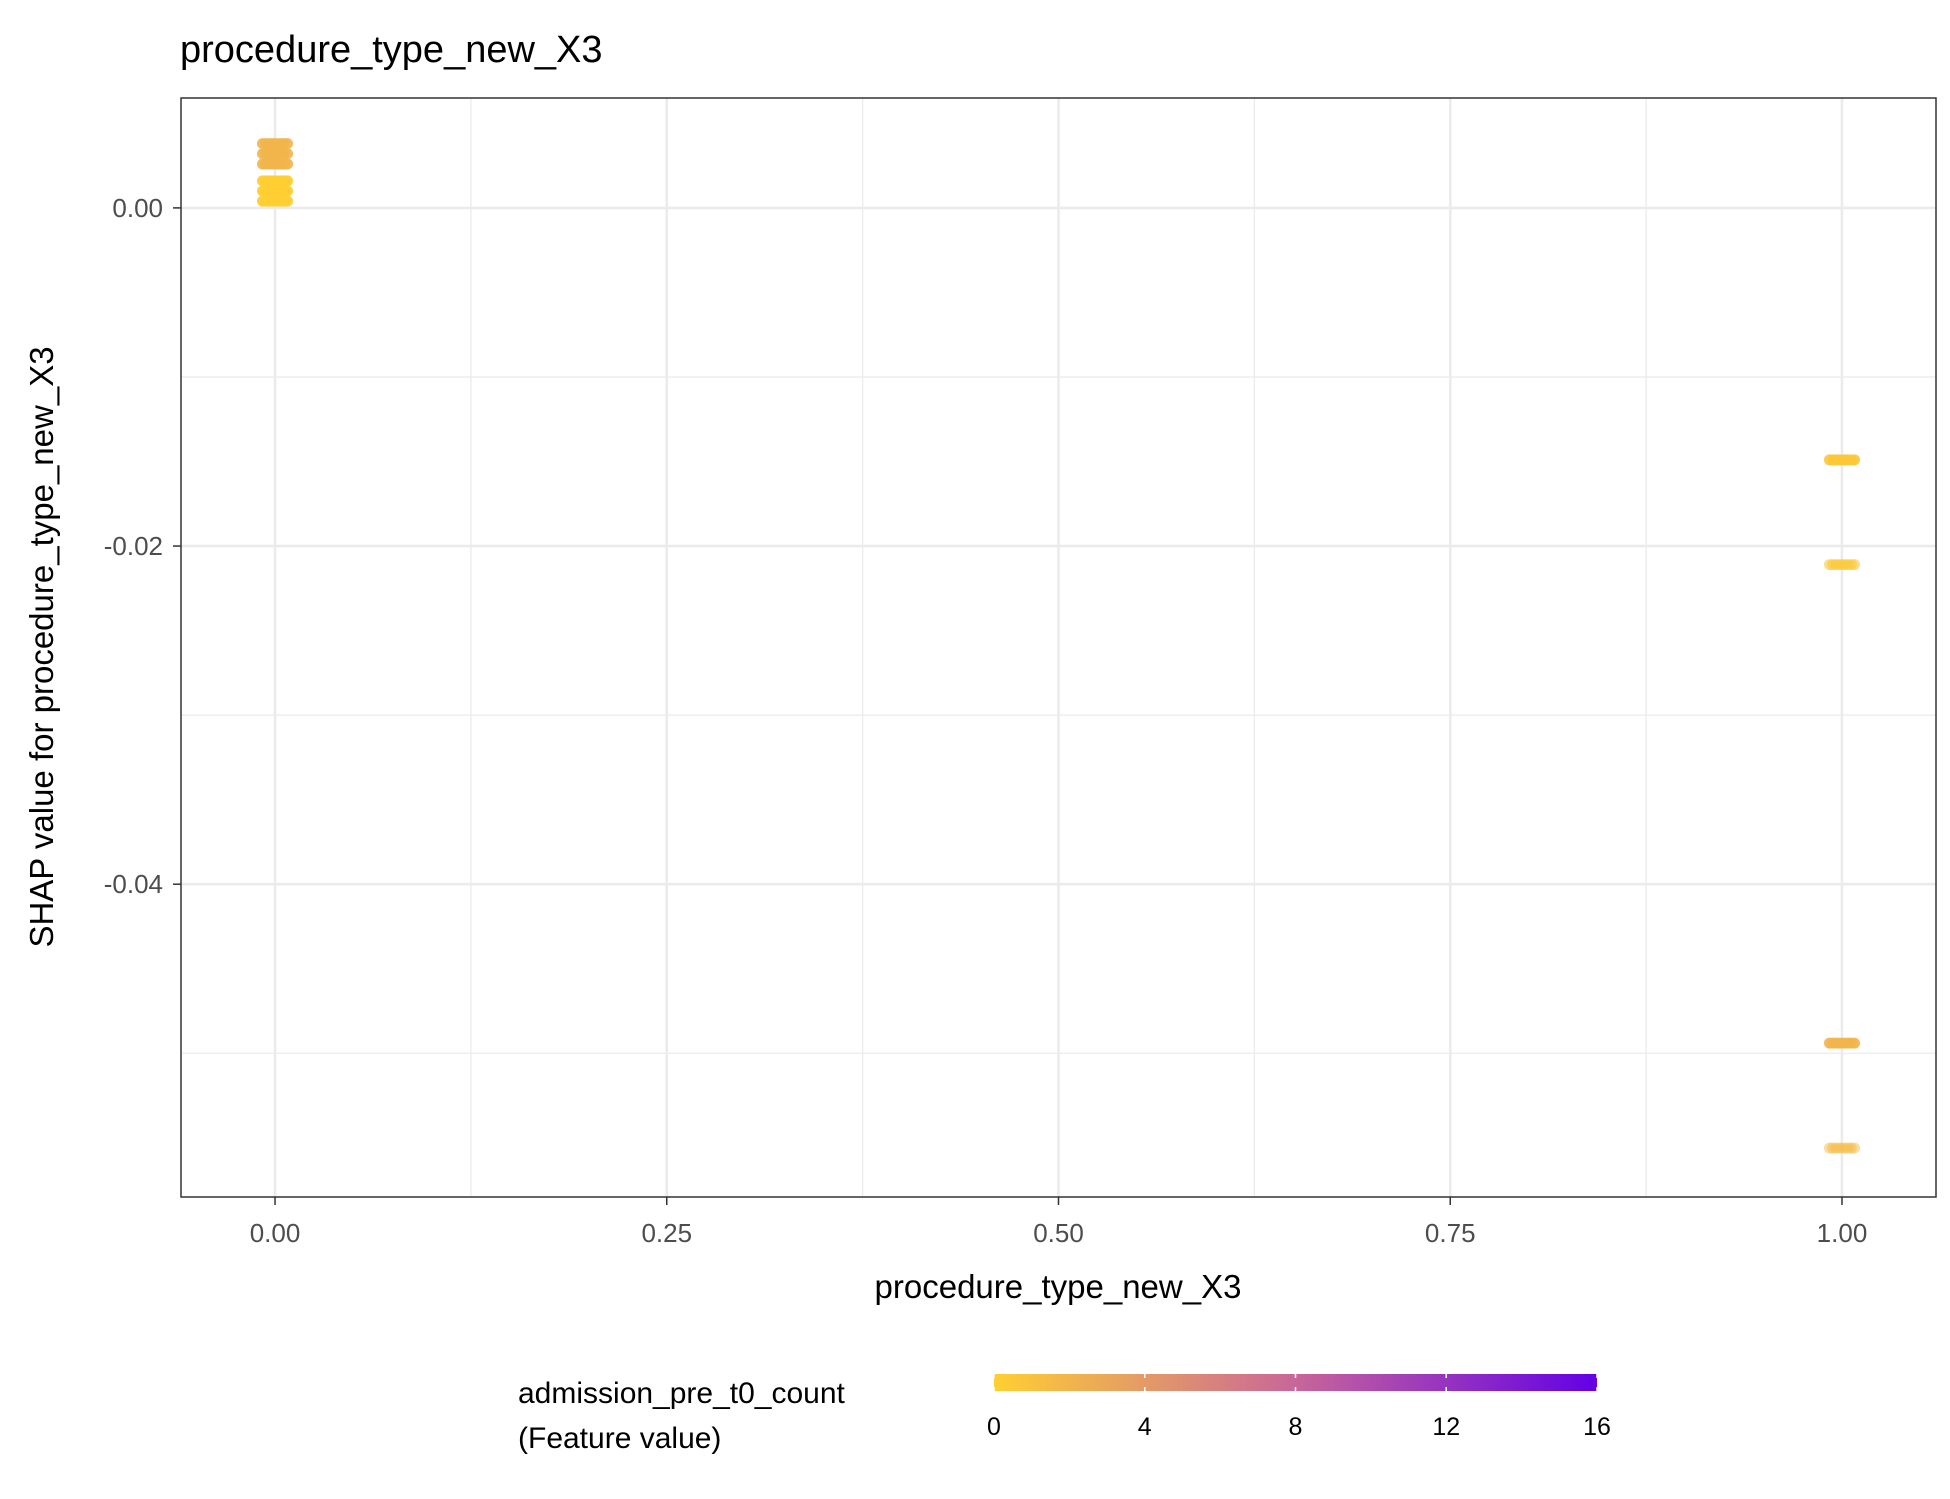 The image size is (1950, 1499). What do you see at coordinates (137, 208) in the screenshot?
I see `y-tick-label: 0.00` at bounding box center [137, 208].